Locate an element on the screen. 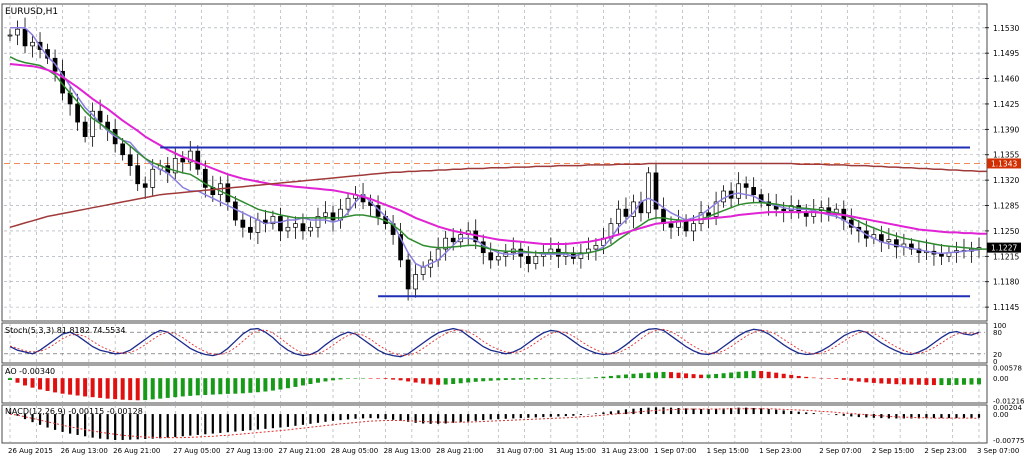 The image size is (1024, 461). stochastic-grid is located at coordinates (494, 343).